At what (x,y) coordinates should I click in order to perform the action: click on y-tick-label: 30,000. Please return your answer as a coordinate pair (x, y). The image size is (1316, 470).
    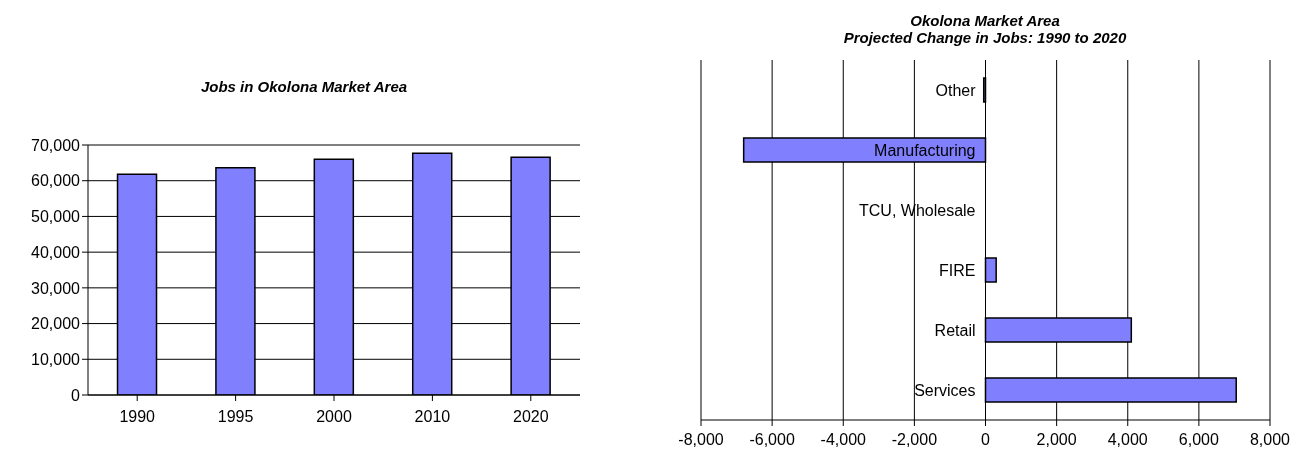
    Looking at the image, I should click on (56, 288).